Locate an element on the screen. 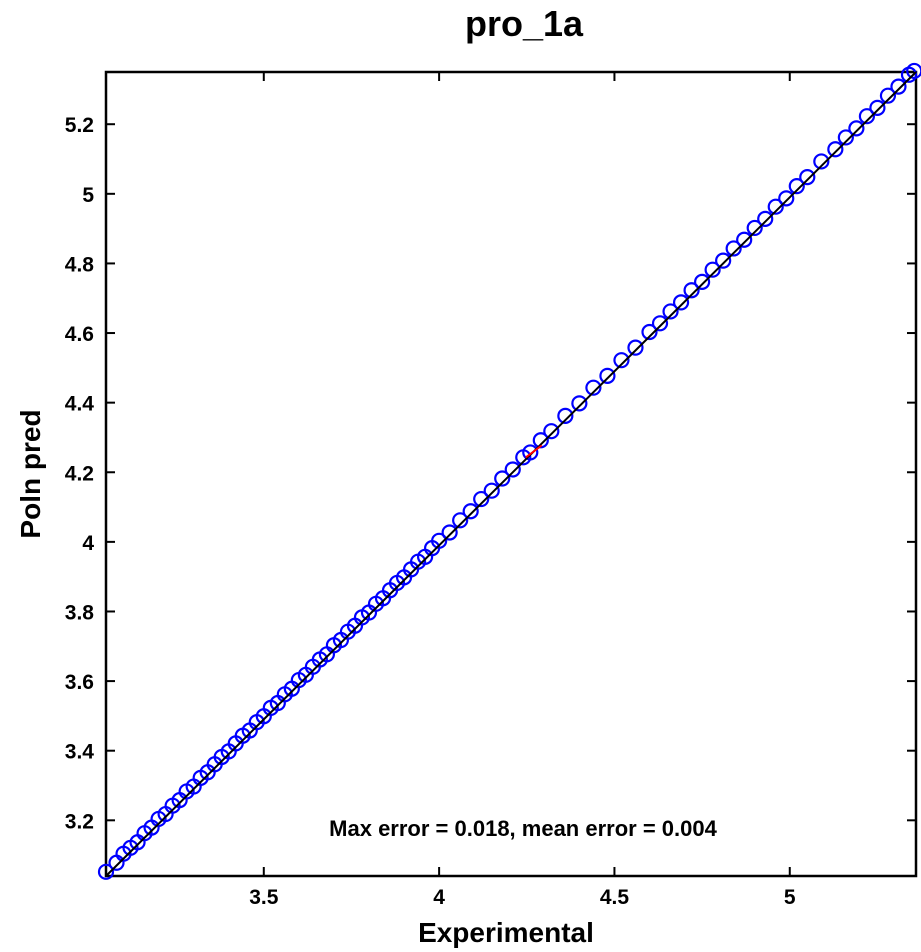  y-tick-label: 4.4 is located at coordinates (80, 404).